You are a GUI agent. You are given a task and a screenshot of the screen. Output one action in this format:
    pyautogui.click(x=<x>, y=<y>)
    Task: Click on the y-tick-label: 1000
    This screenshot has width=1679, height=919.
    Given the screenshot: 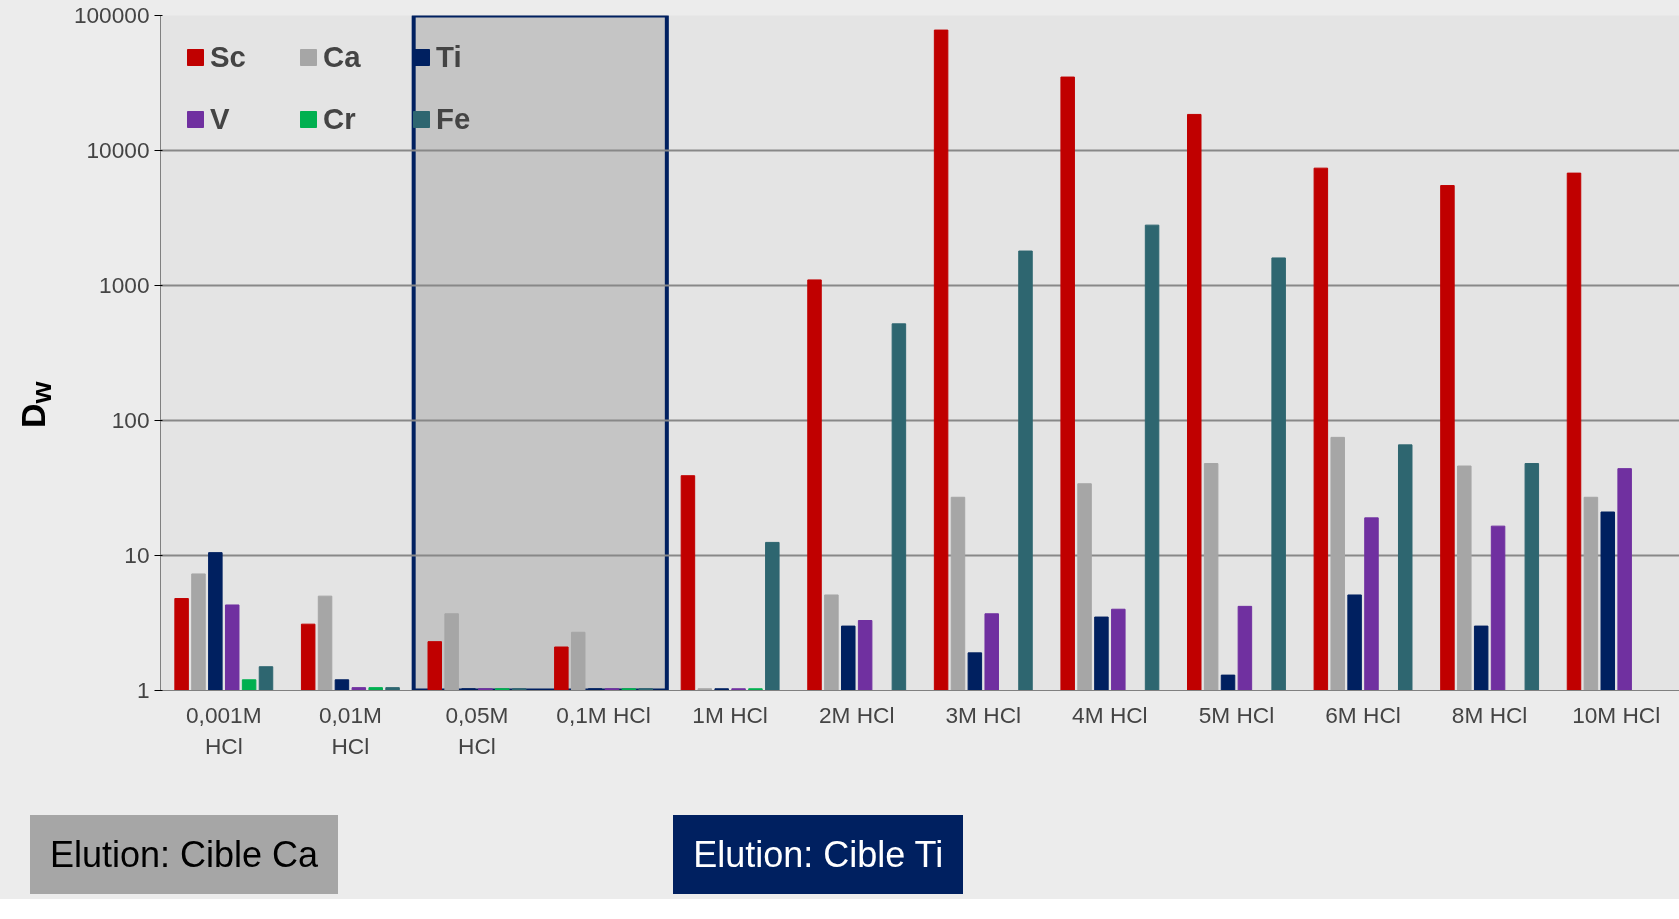 What is the action you would take?
    pyautogui.click(x=124, y=285)
    